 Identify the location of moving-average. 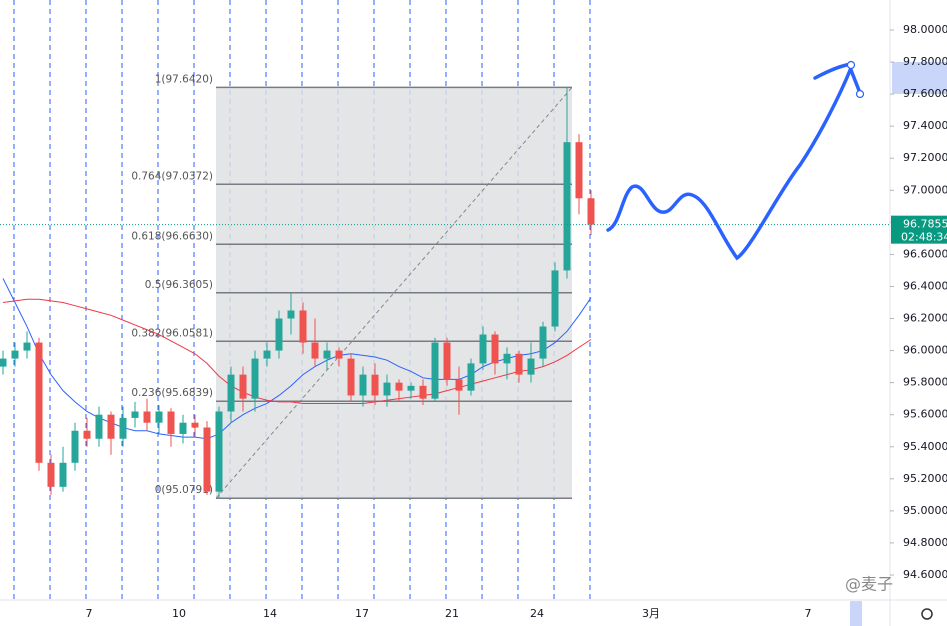
(297, 351).